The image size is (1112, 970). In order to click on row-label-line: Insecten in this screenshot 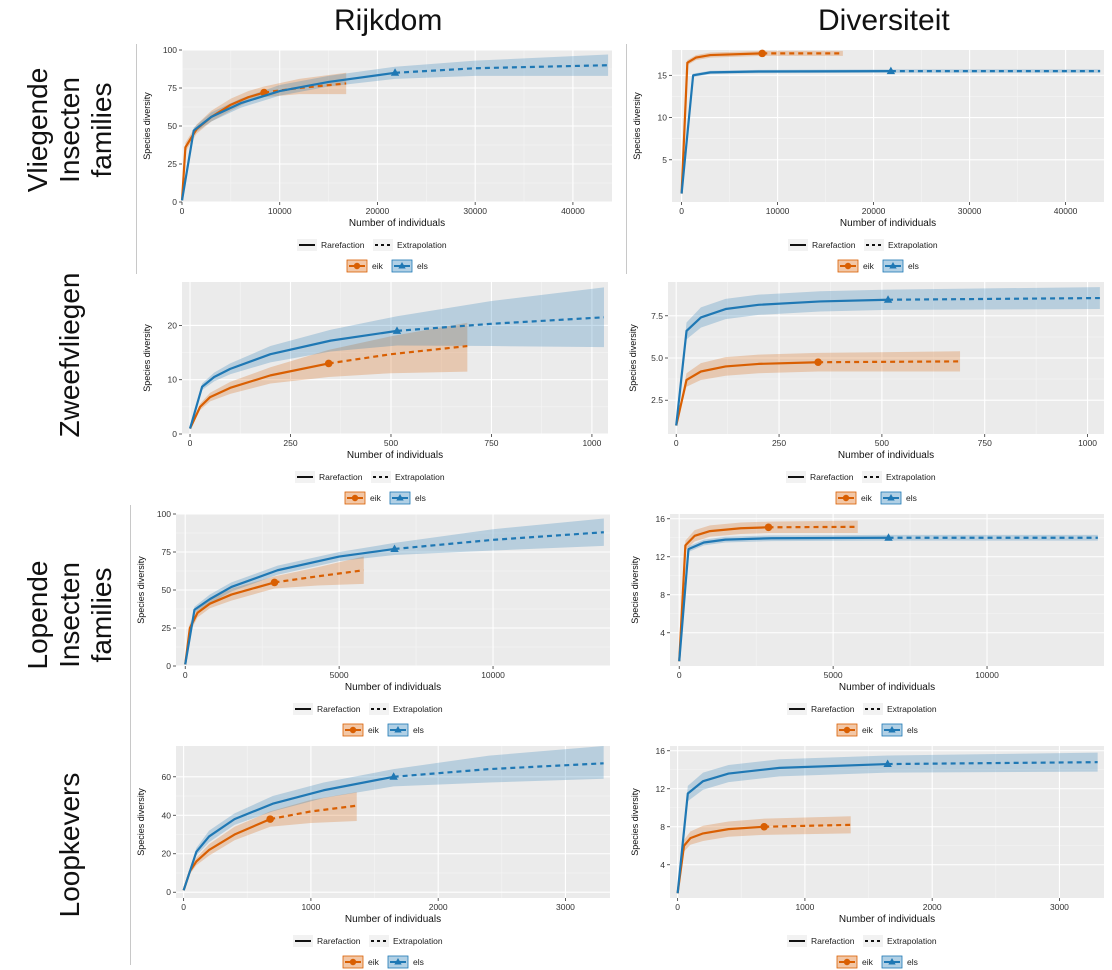, I will do `click(70, 614)`.